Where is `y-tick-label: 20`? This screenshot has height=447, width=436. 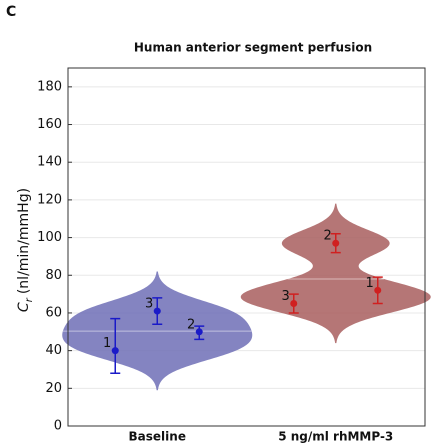 y-tick-label: 20 is located at coordinates (53, 388).